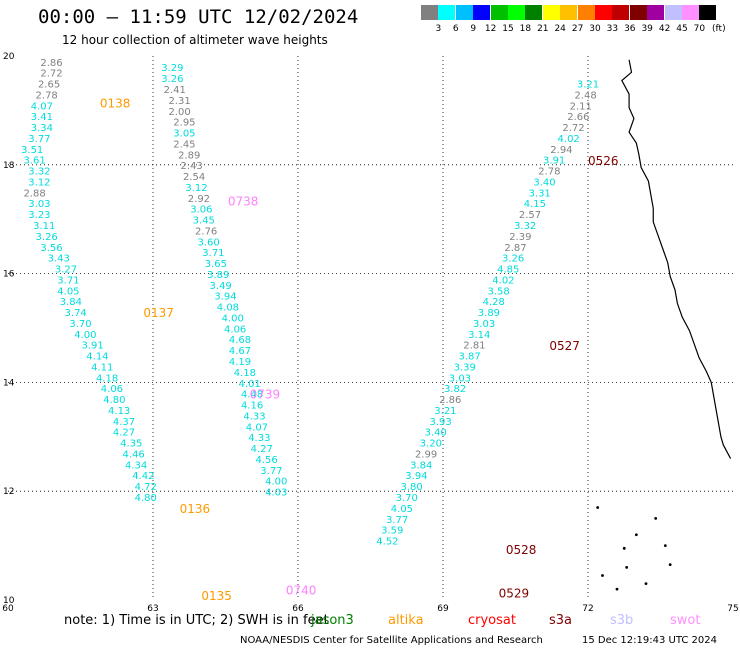 The height and width of the screenshot is (650, 740). Describe the element at coordinates (184, 134) in the screenshot. I see `swh-value: 3.05` at that location.